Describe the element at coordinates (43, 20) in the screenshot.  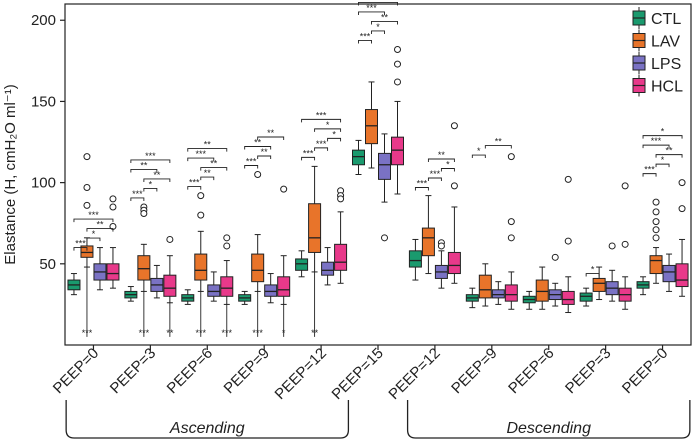
I see `y-tick-label: 200` at that location.